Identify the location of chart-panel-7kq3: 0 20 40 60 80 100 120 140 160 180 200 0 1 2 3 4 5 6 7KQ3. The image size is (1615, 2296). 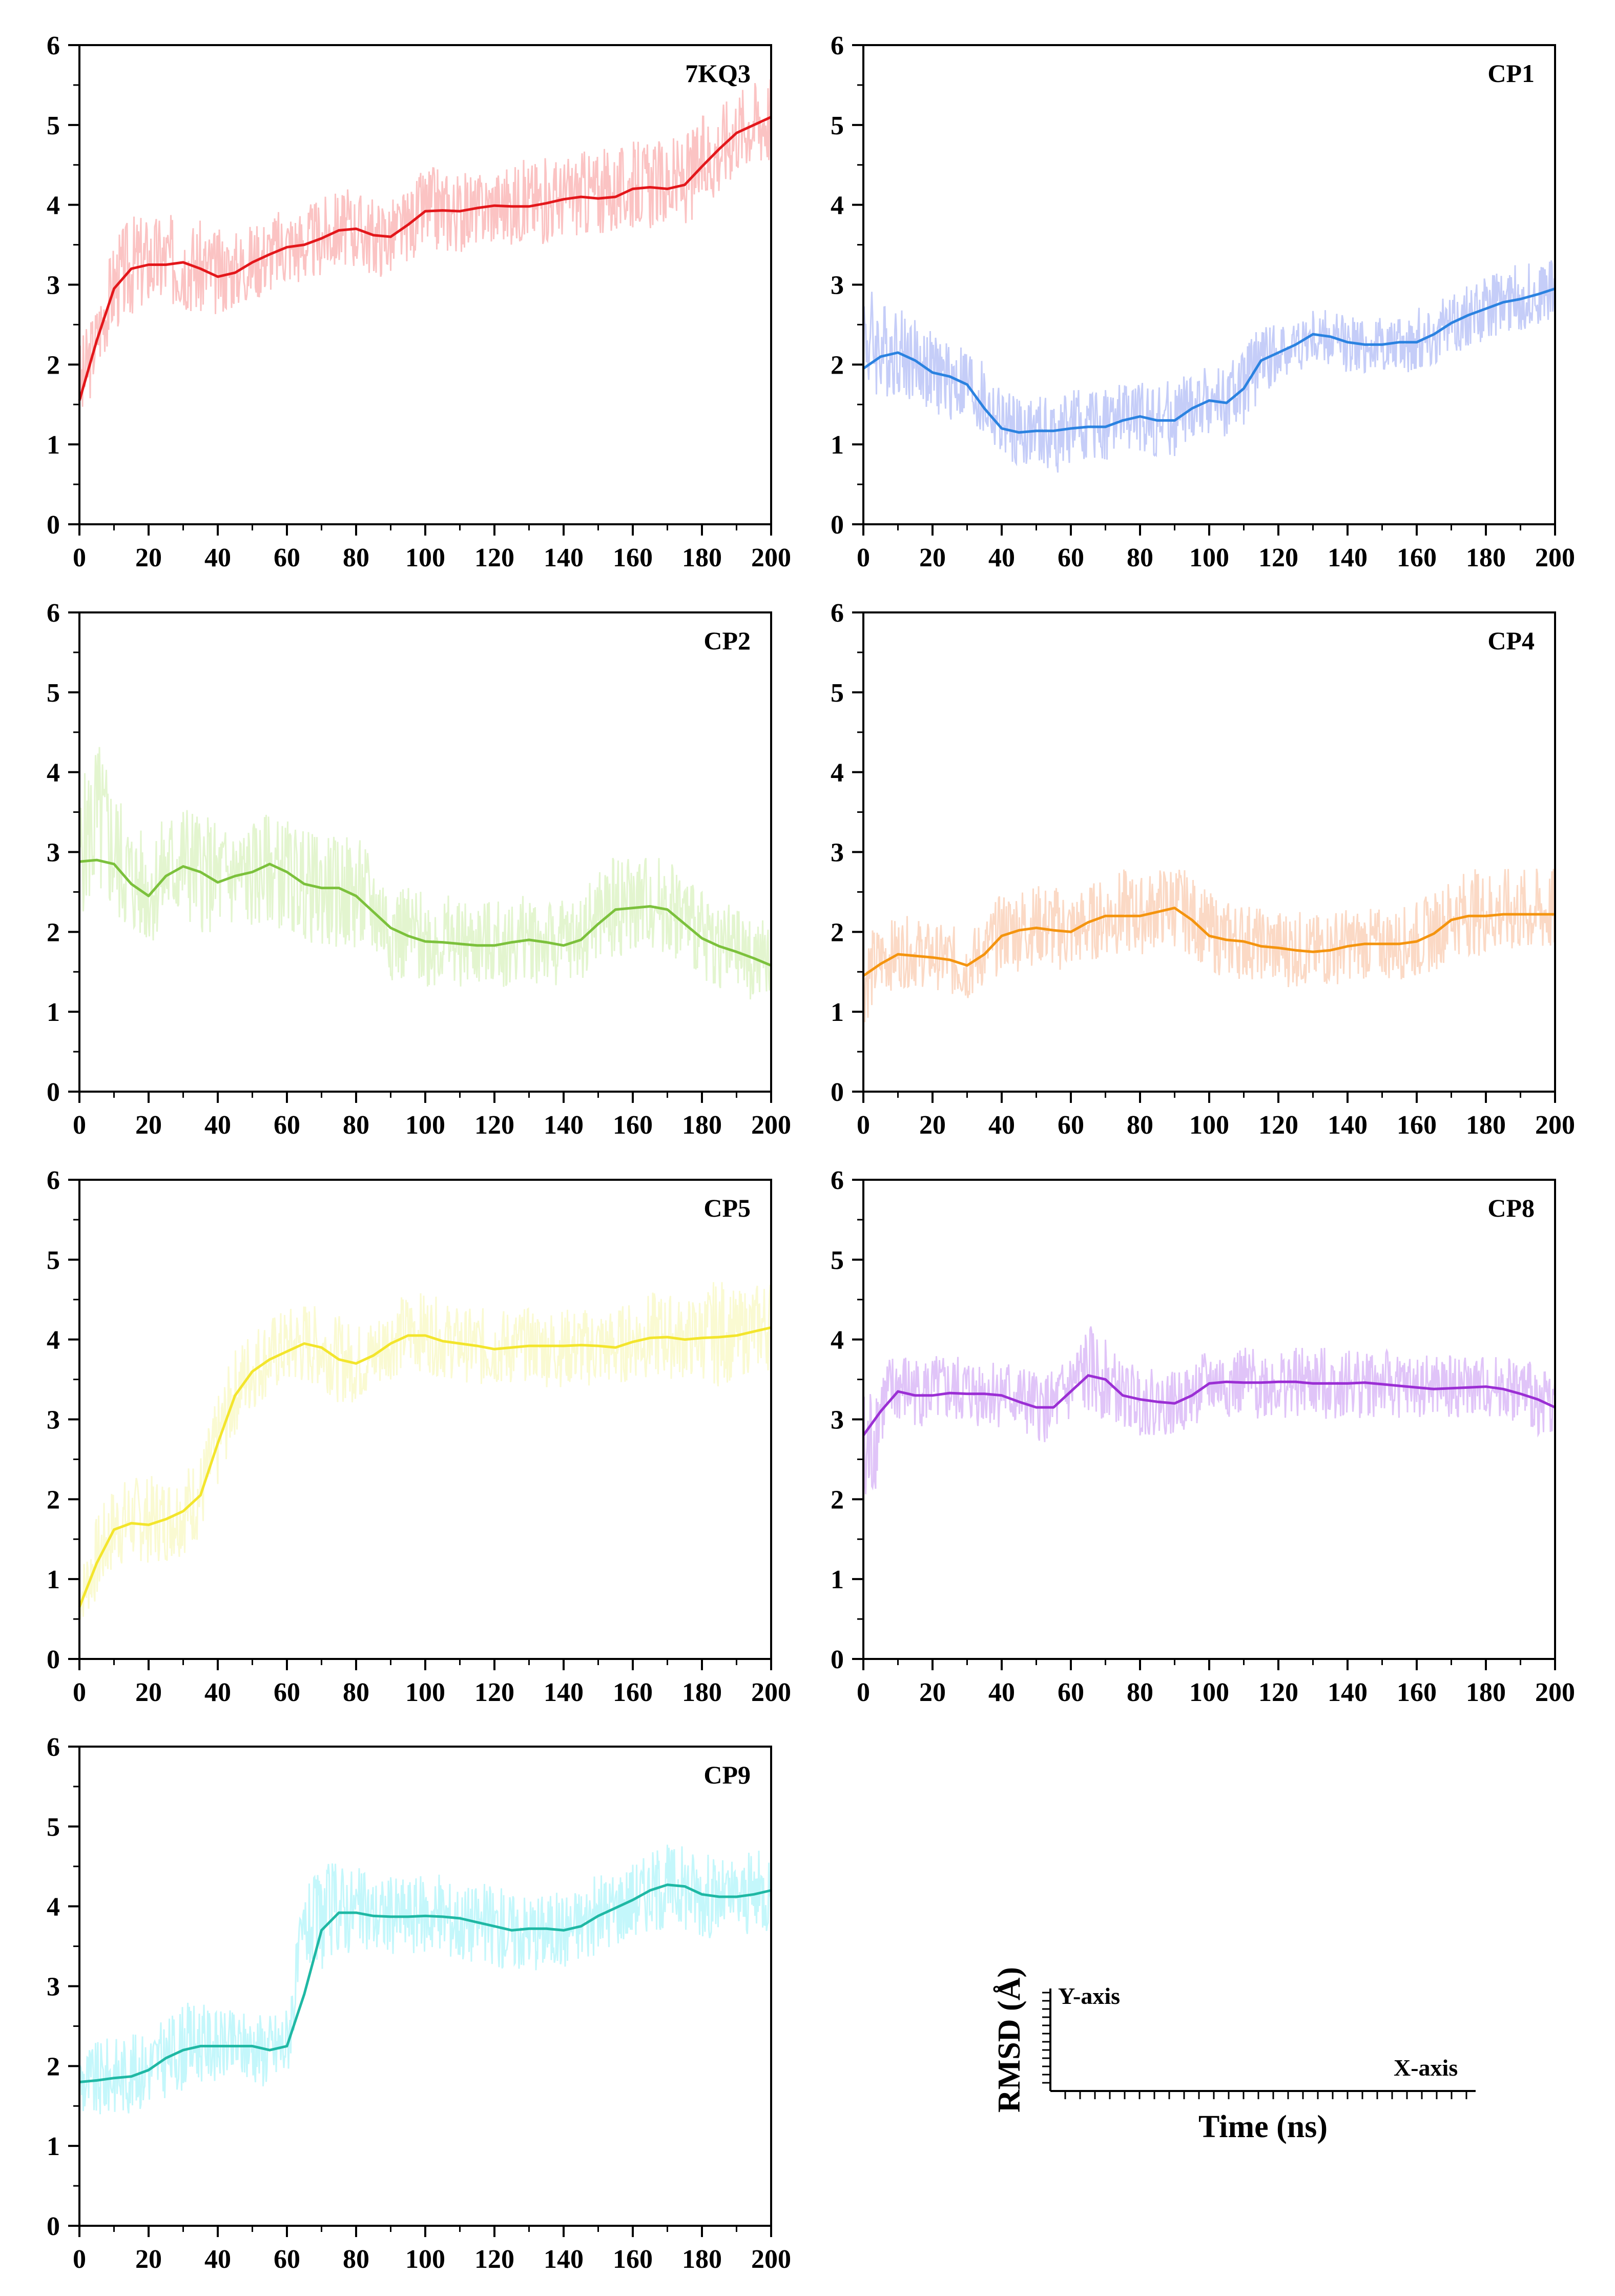
(419, 301).